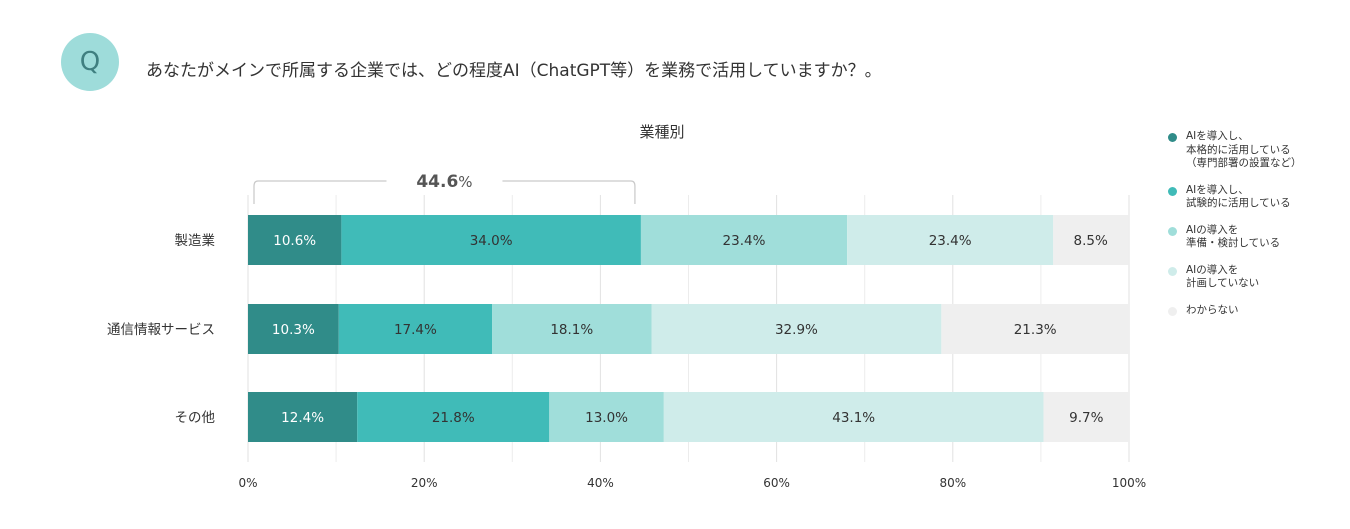 The width and height of the screenshot is (1350, 529). I want to click on question-badge: Q, so click(90, 62).